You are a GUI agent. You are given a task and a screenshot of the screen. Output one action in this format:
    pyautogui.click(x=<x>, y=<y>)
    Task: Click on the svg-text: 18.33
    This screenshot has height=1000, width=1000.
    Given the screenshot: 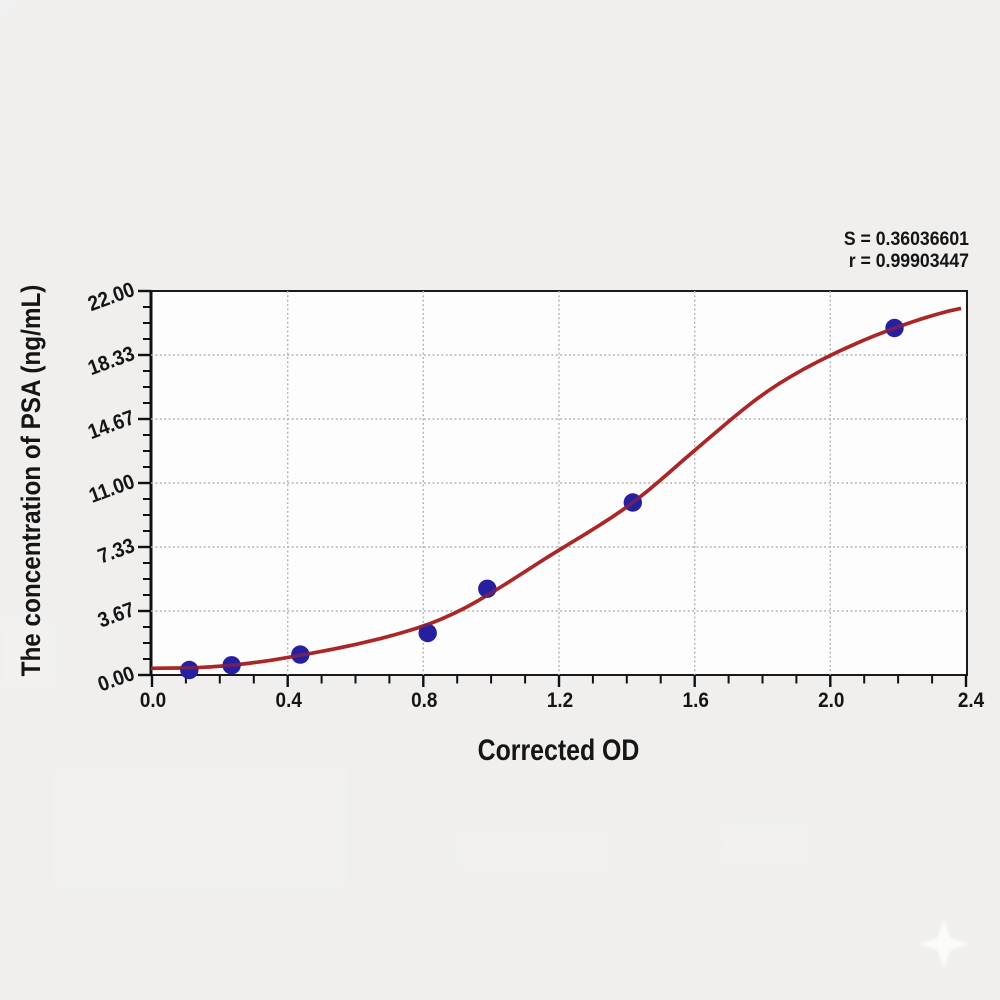 What is the action you would take?
    pyautogui.click(x=111, y=361)
    